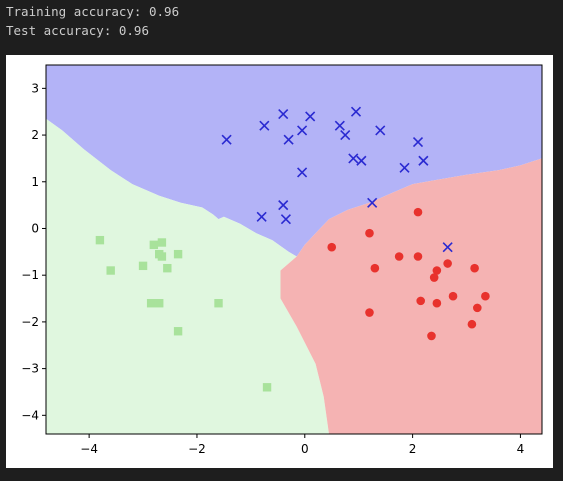 This screenshot has width=563, height=481. What do you see at coordinates (197, 449) in the screenshot?
I see `x-tick-label: −2` at bounding box center [197, 449].